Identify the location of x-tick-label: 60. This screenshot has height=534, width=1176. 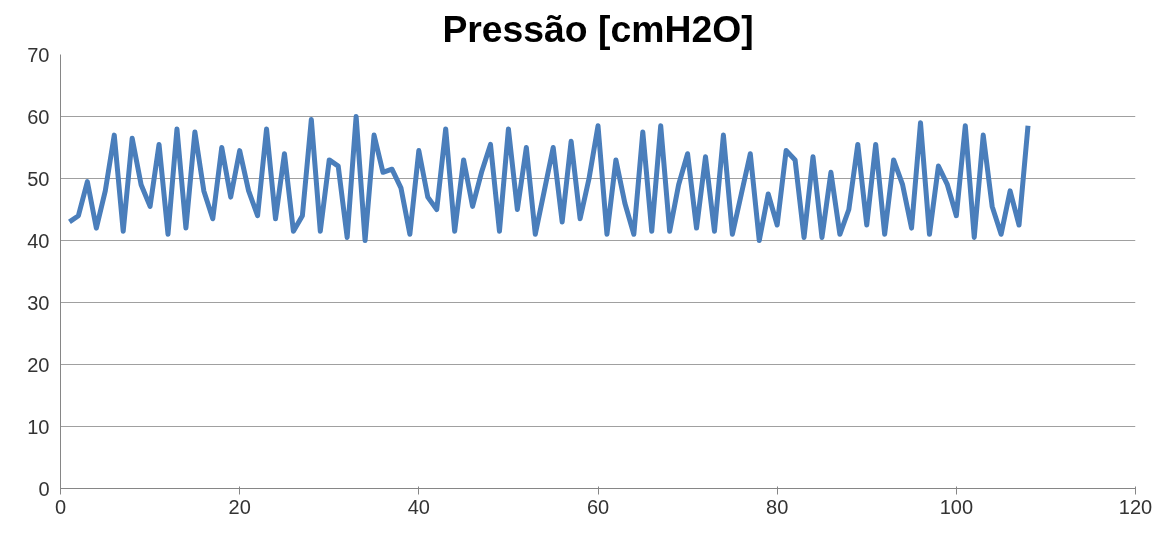
(598, 506).